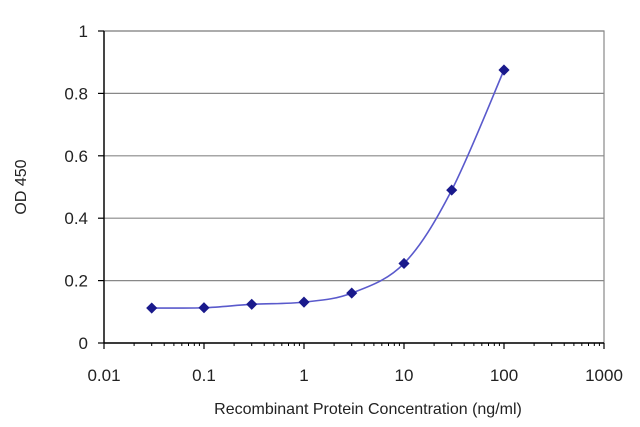  What do you see at coordinates (83, 343) in the screenshot?
I see `y-tick-label: 0` at bounding box center [83, 343].